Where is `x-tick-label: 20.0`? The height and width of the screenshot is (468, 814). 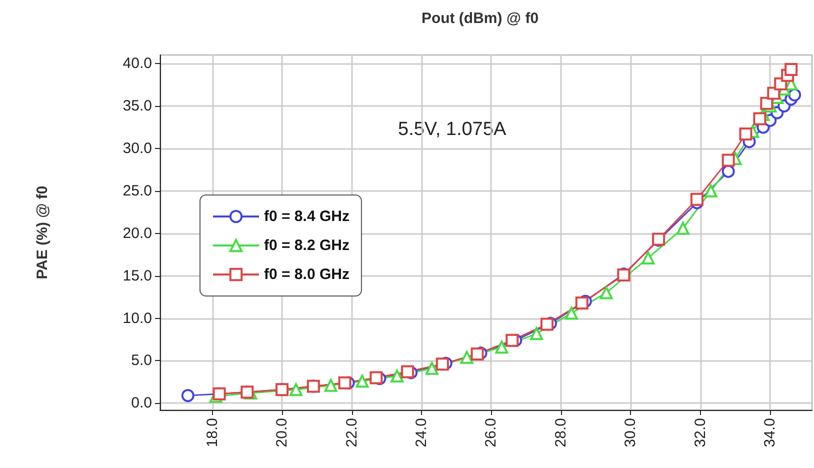 x-tick-label: 20.0 is located at coordinates (282, 433).